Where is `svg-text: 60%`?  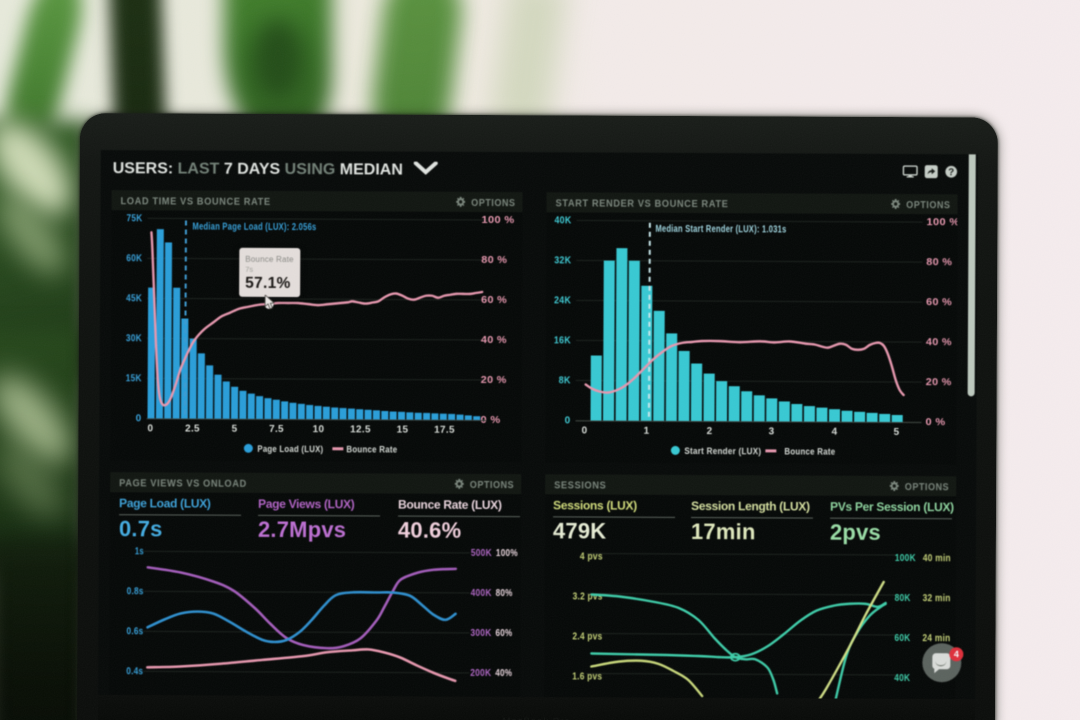
svg-text: 60% is located at coordinates (503, 633).